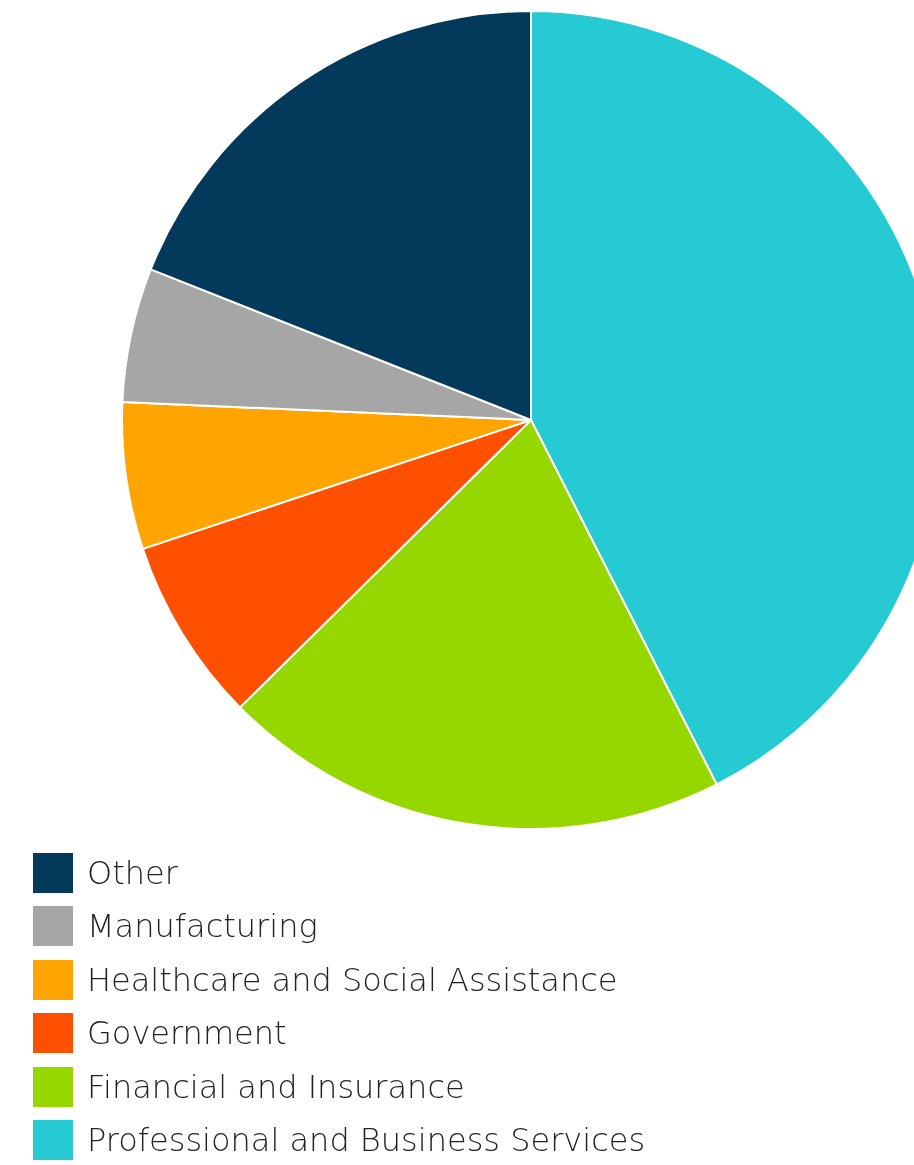 This screenshot has height=1165, width=914. I want to click on legend-label: Healthcare and Social Assistance, so click(352, 979).